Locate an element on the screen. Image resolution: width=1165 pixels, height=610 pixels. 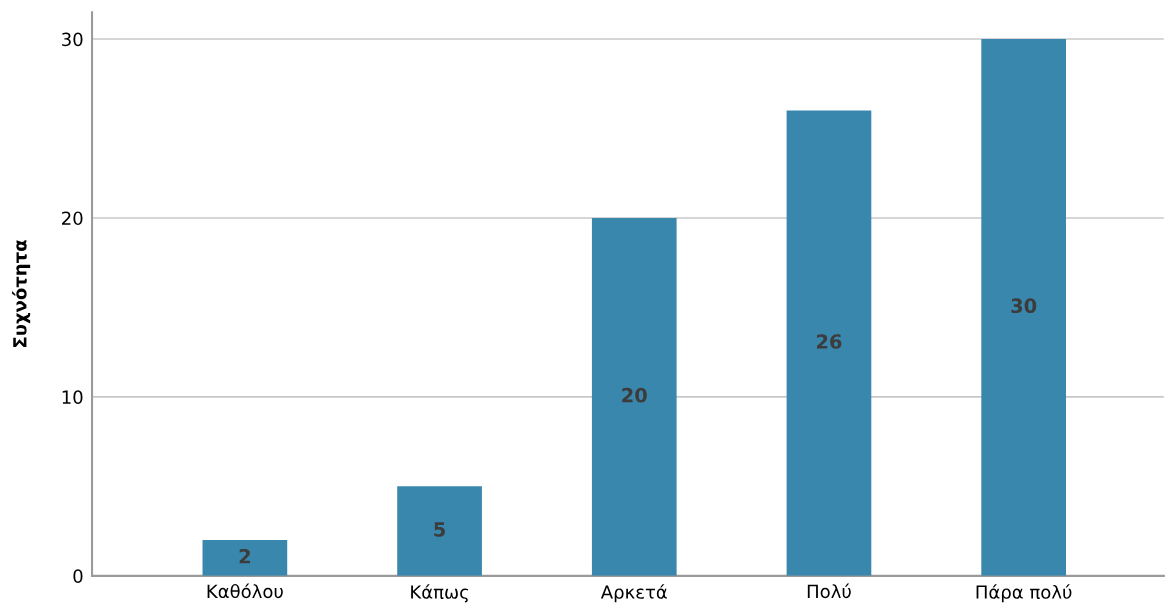
data-label: 26 is located at coordinates (829, 341).